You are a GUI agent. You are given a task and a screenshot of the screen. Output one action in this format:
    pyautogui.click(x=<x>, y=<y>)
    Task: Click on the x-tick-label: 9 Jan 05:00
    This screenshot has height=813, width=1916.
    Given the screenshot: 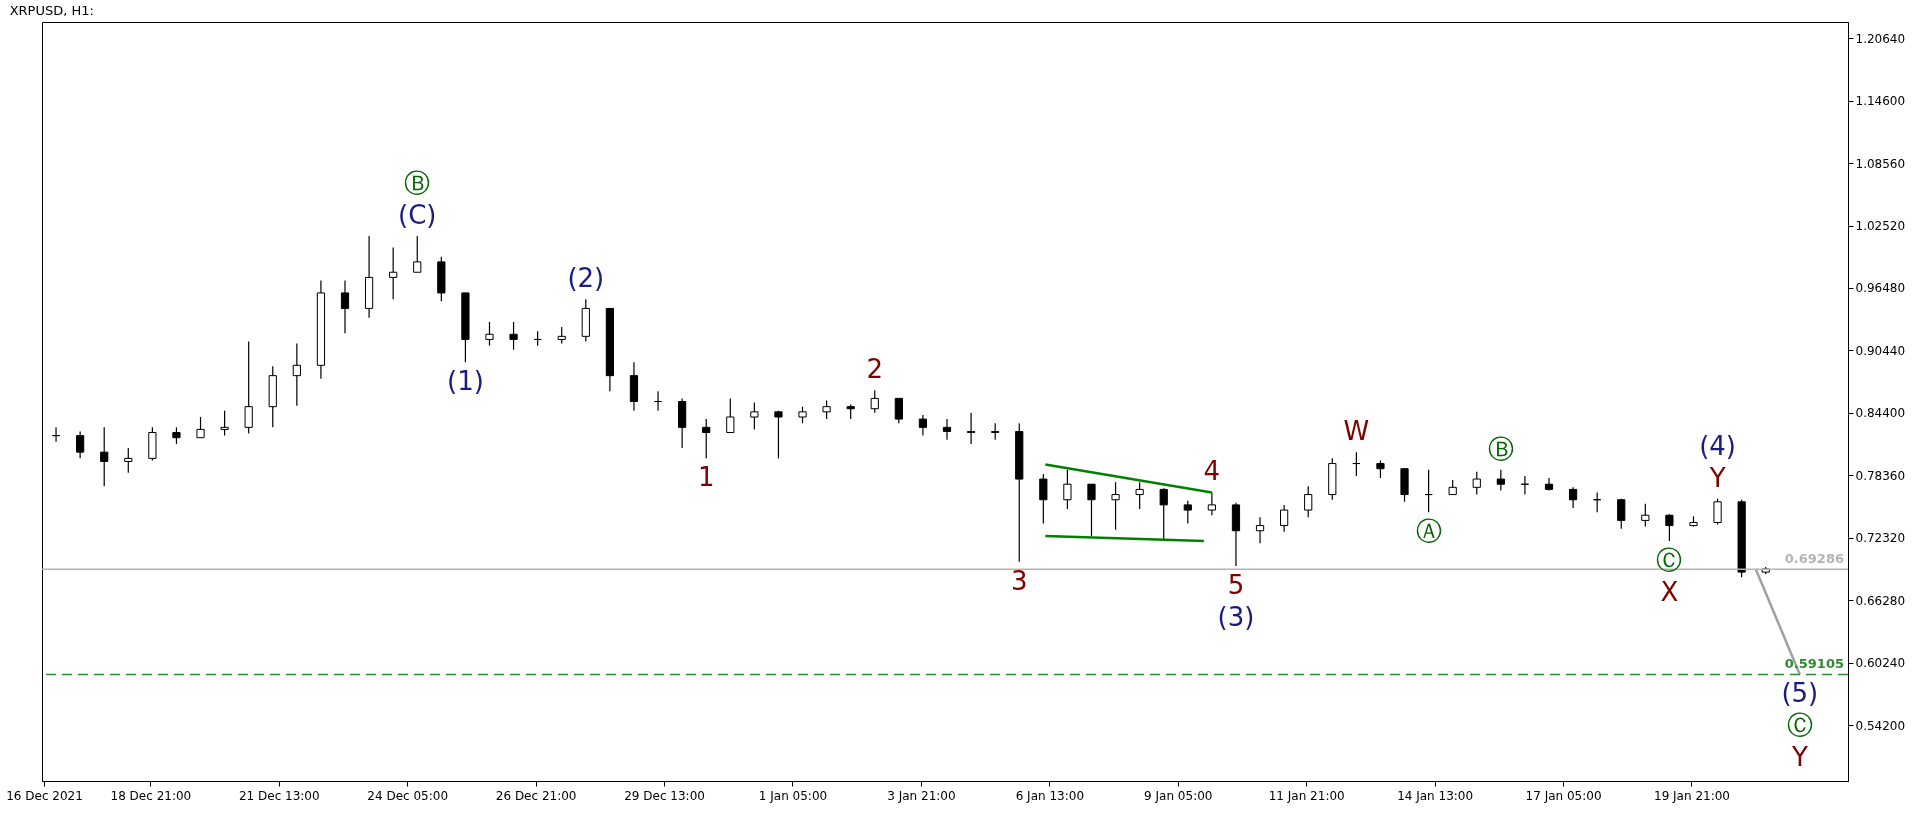 What is the action you would take?
    pyautogui.click(x=1178, y=795)
    